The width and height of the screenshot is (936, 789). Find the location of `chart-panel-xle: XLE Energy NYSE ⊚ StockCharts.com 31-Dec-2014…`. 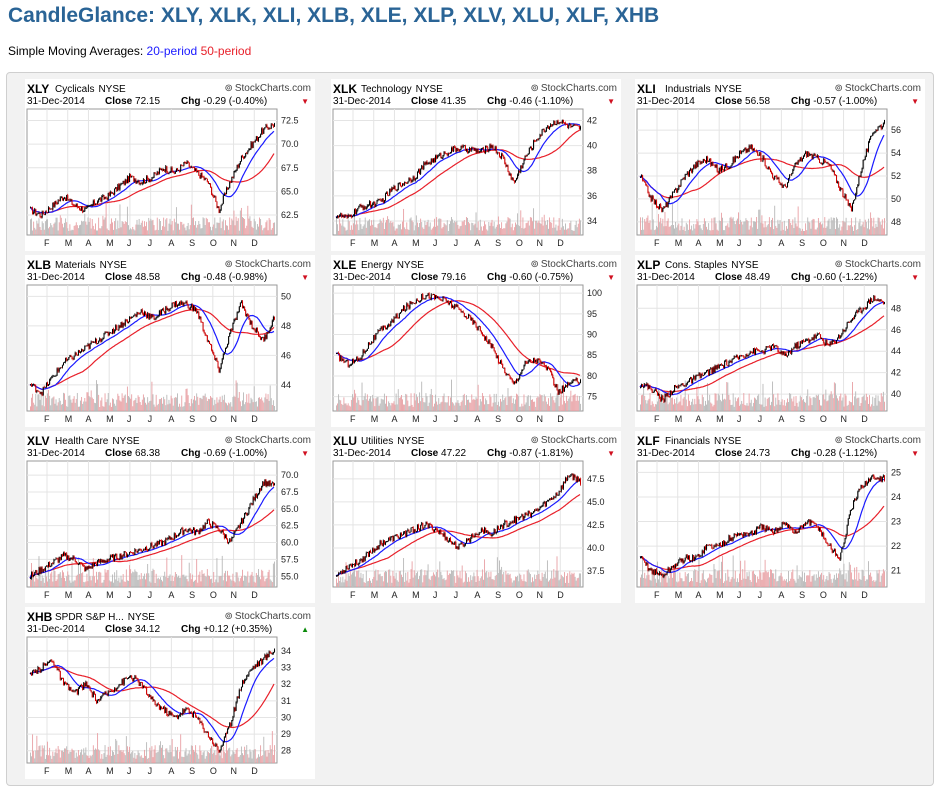

chart-panel-xle: XLE Energy NYSE ⊚ StockCharts.com 31-Dec-2014… is located at coordinates (476, 341).